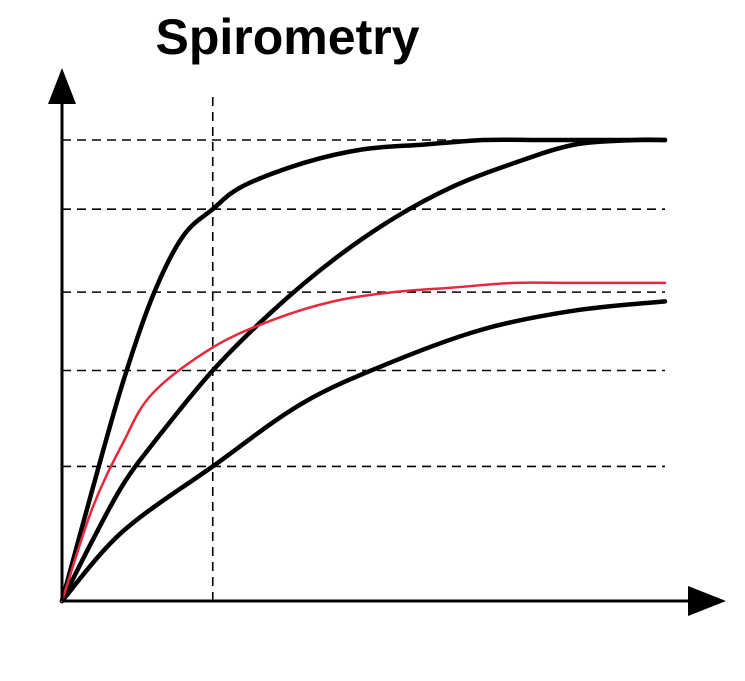 This screenshot has width=745, height=681. I want to click on y-axis-arrow-icon, so click(62, 86).